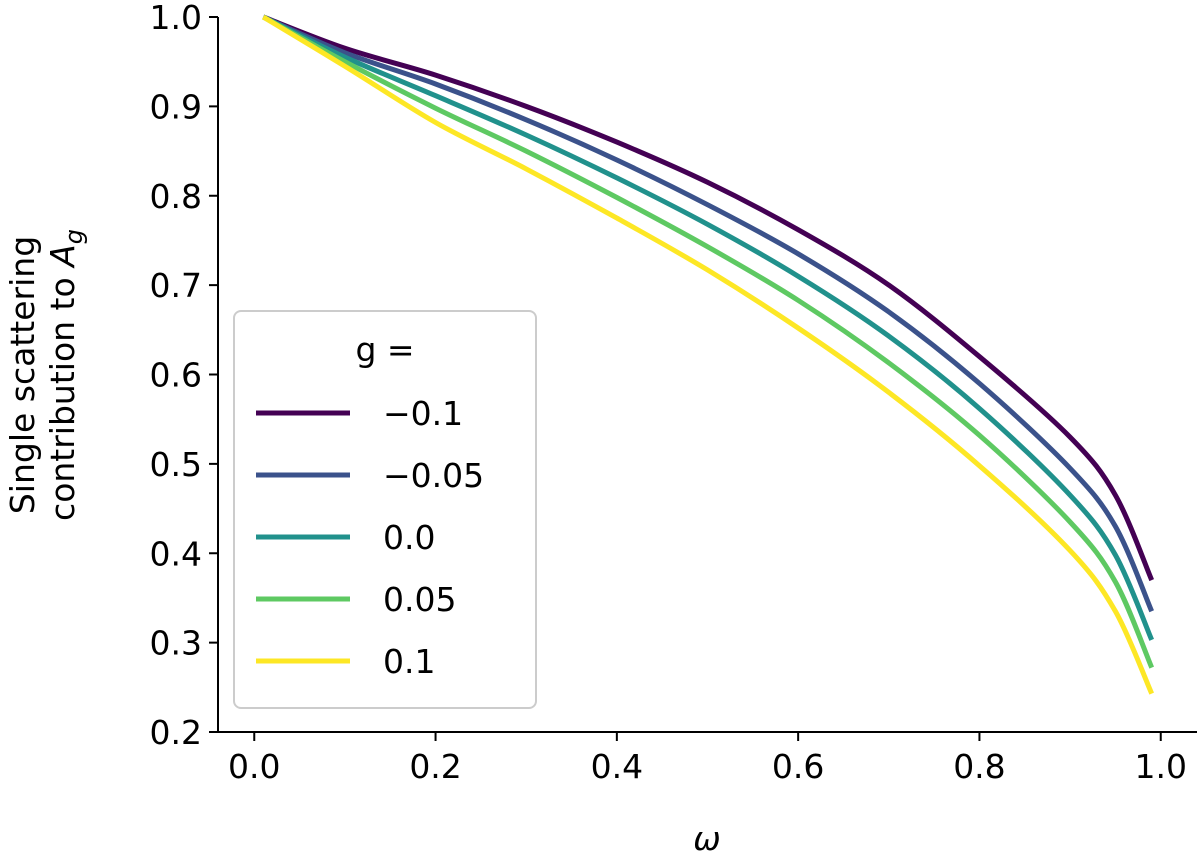 This screenshot has width=1200, height=853. Describe the element at coordinates (176, 375) in the screenshot. I see `y-tick-label: 0.6` at that location.